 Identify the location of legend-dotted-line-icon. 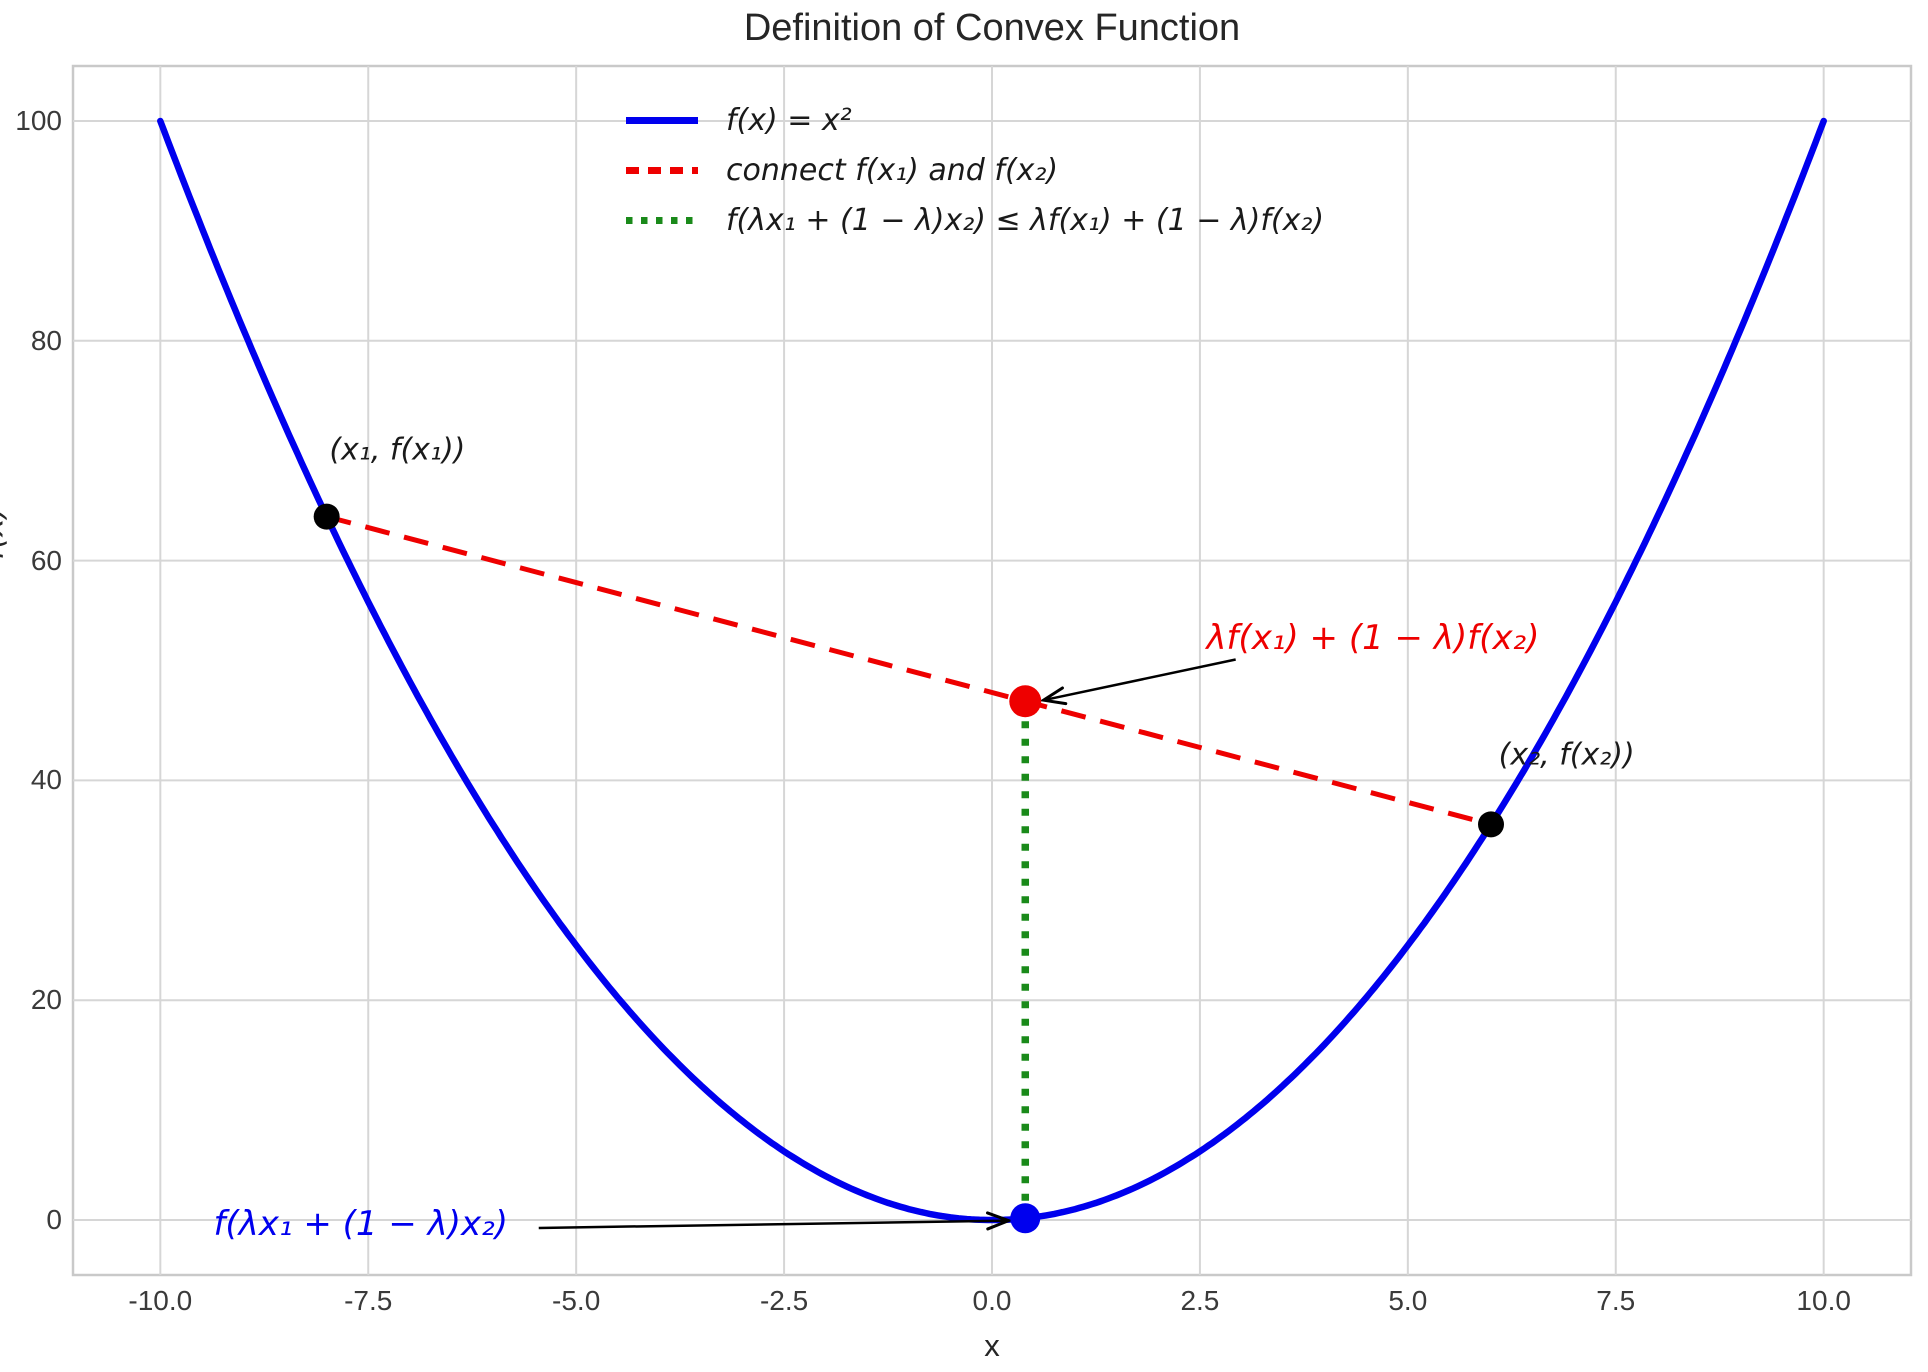
(662, 220).